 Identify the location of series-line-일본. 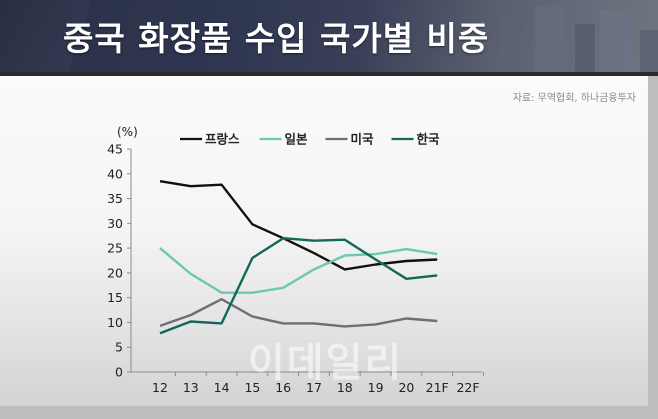
(298, 270).